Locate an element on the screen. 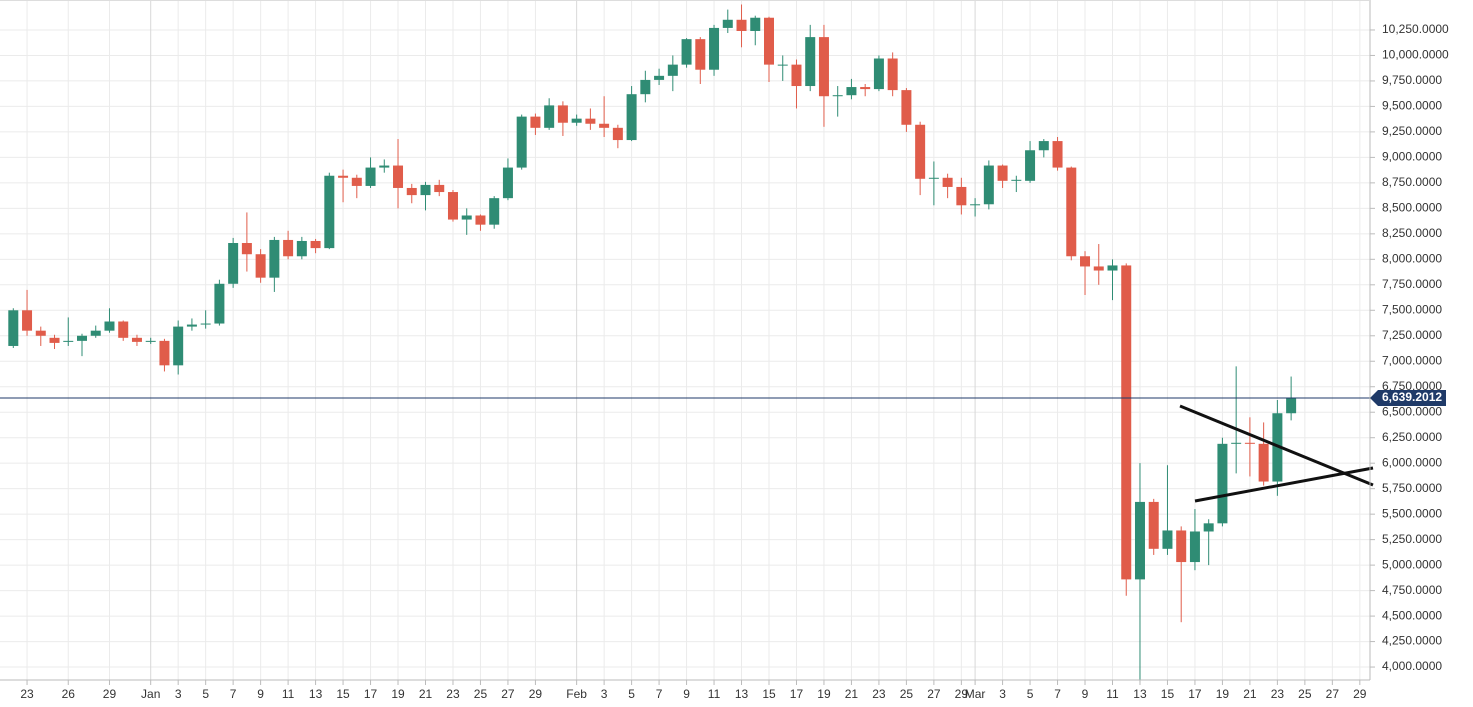 Image resolution: width=1473 pixels, height=707 pixels. x-tick-label: 26 is located at coordinates (69, 694).